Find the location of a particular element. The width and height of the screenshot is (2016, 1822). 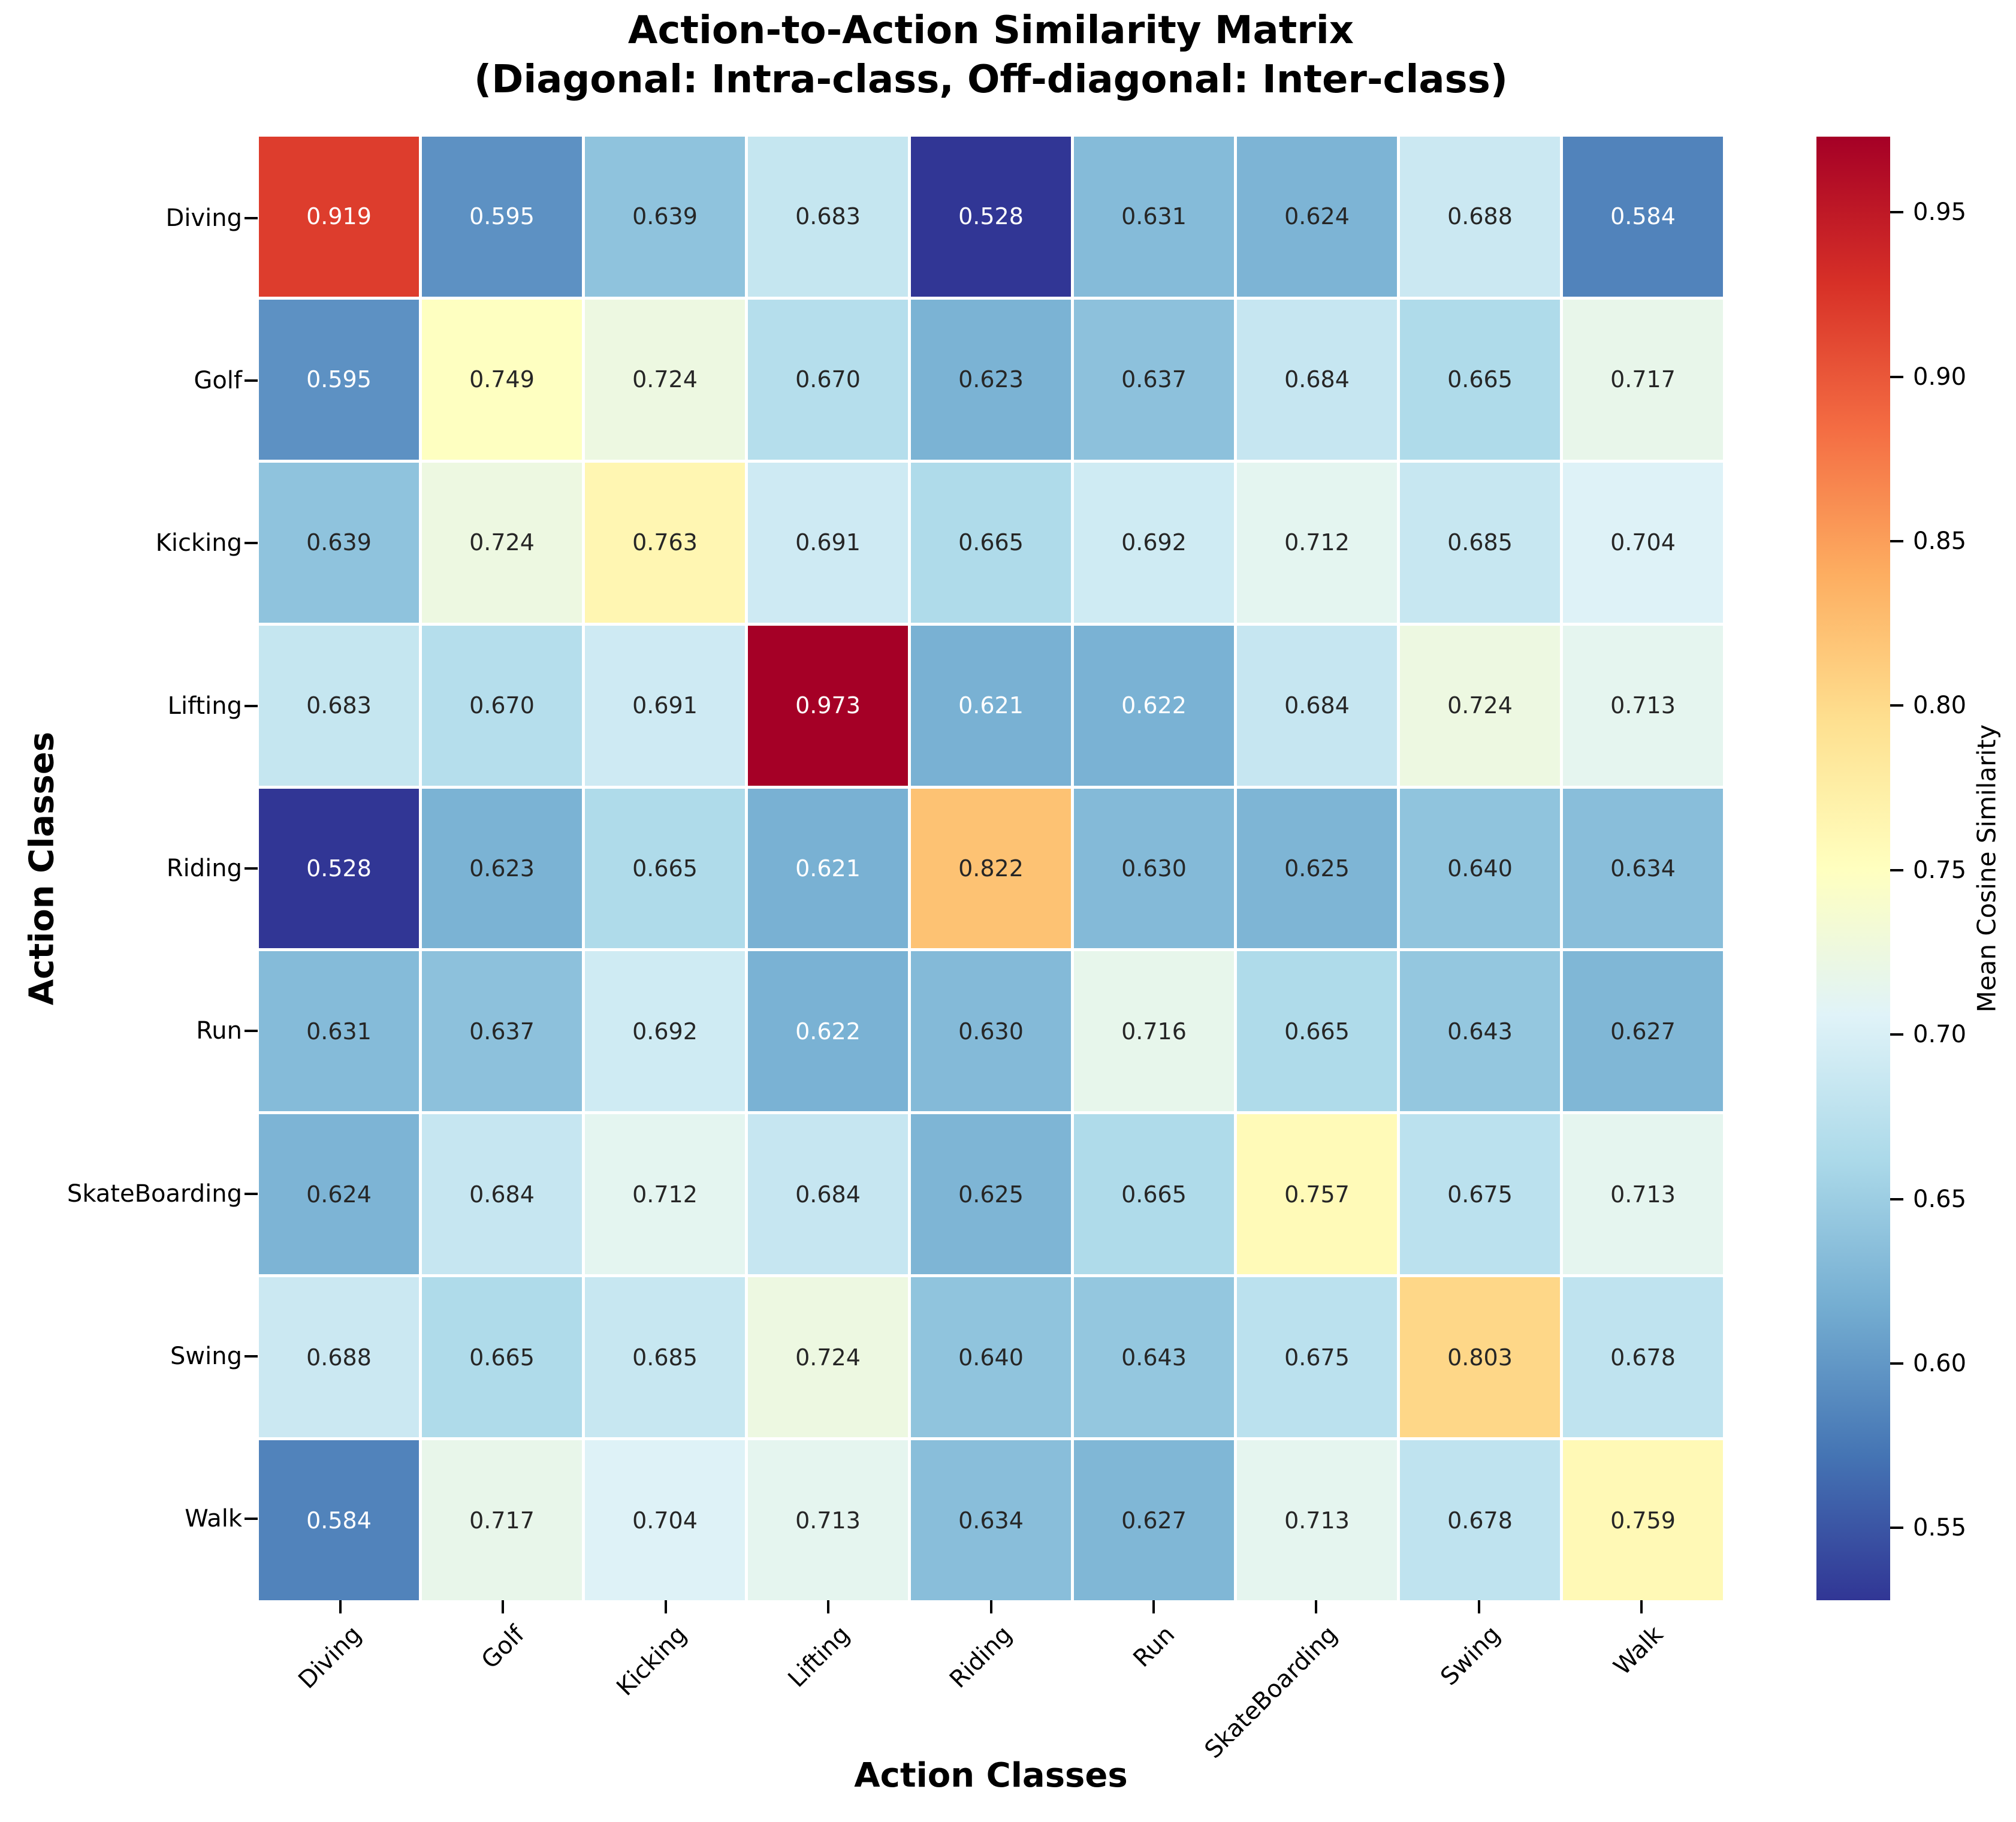

x-tick-label: Walk is located at coordinates (1638, 1651).